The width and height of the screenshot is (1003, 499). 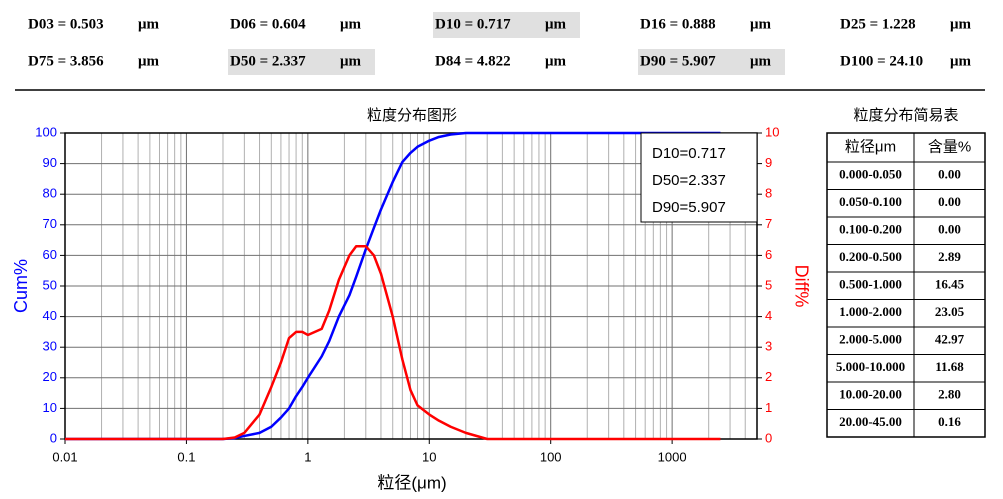 What do you see at coordinates (50, 223) in the screenshot?
I see `y-tick-label: 70` at bounding box center [50, 223].